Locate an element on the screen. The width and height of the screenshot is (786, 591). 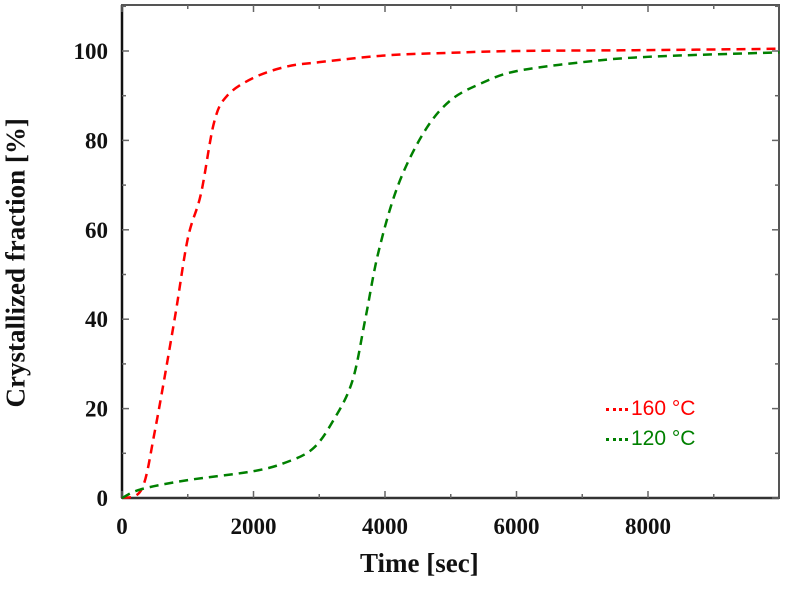
legend-item-160c: 160 °C is located at coordinates (650, 409).